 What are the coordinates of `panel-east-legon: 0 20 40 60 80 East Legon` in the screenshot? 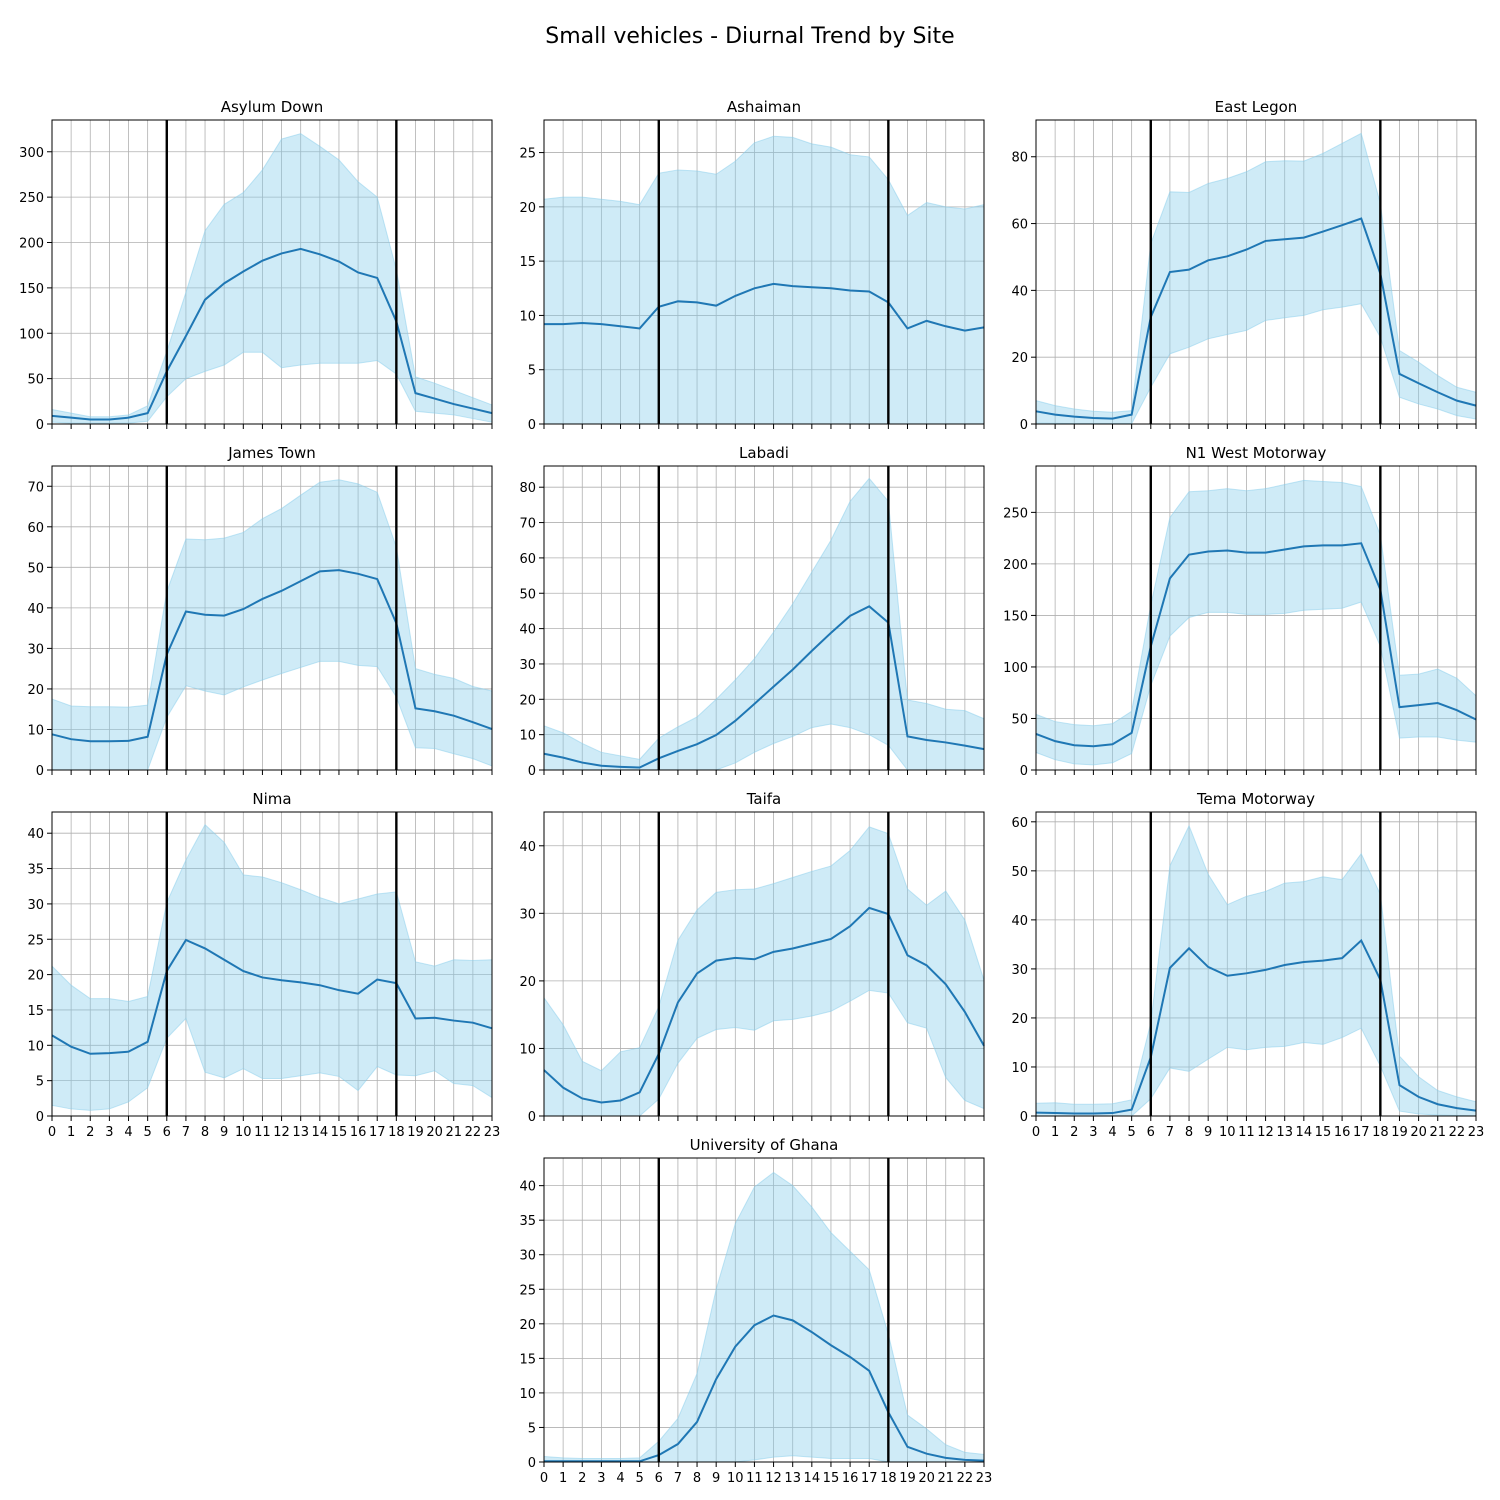 It's located at (1244, 265).